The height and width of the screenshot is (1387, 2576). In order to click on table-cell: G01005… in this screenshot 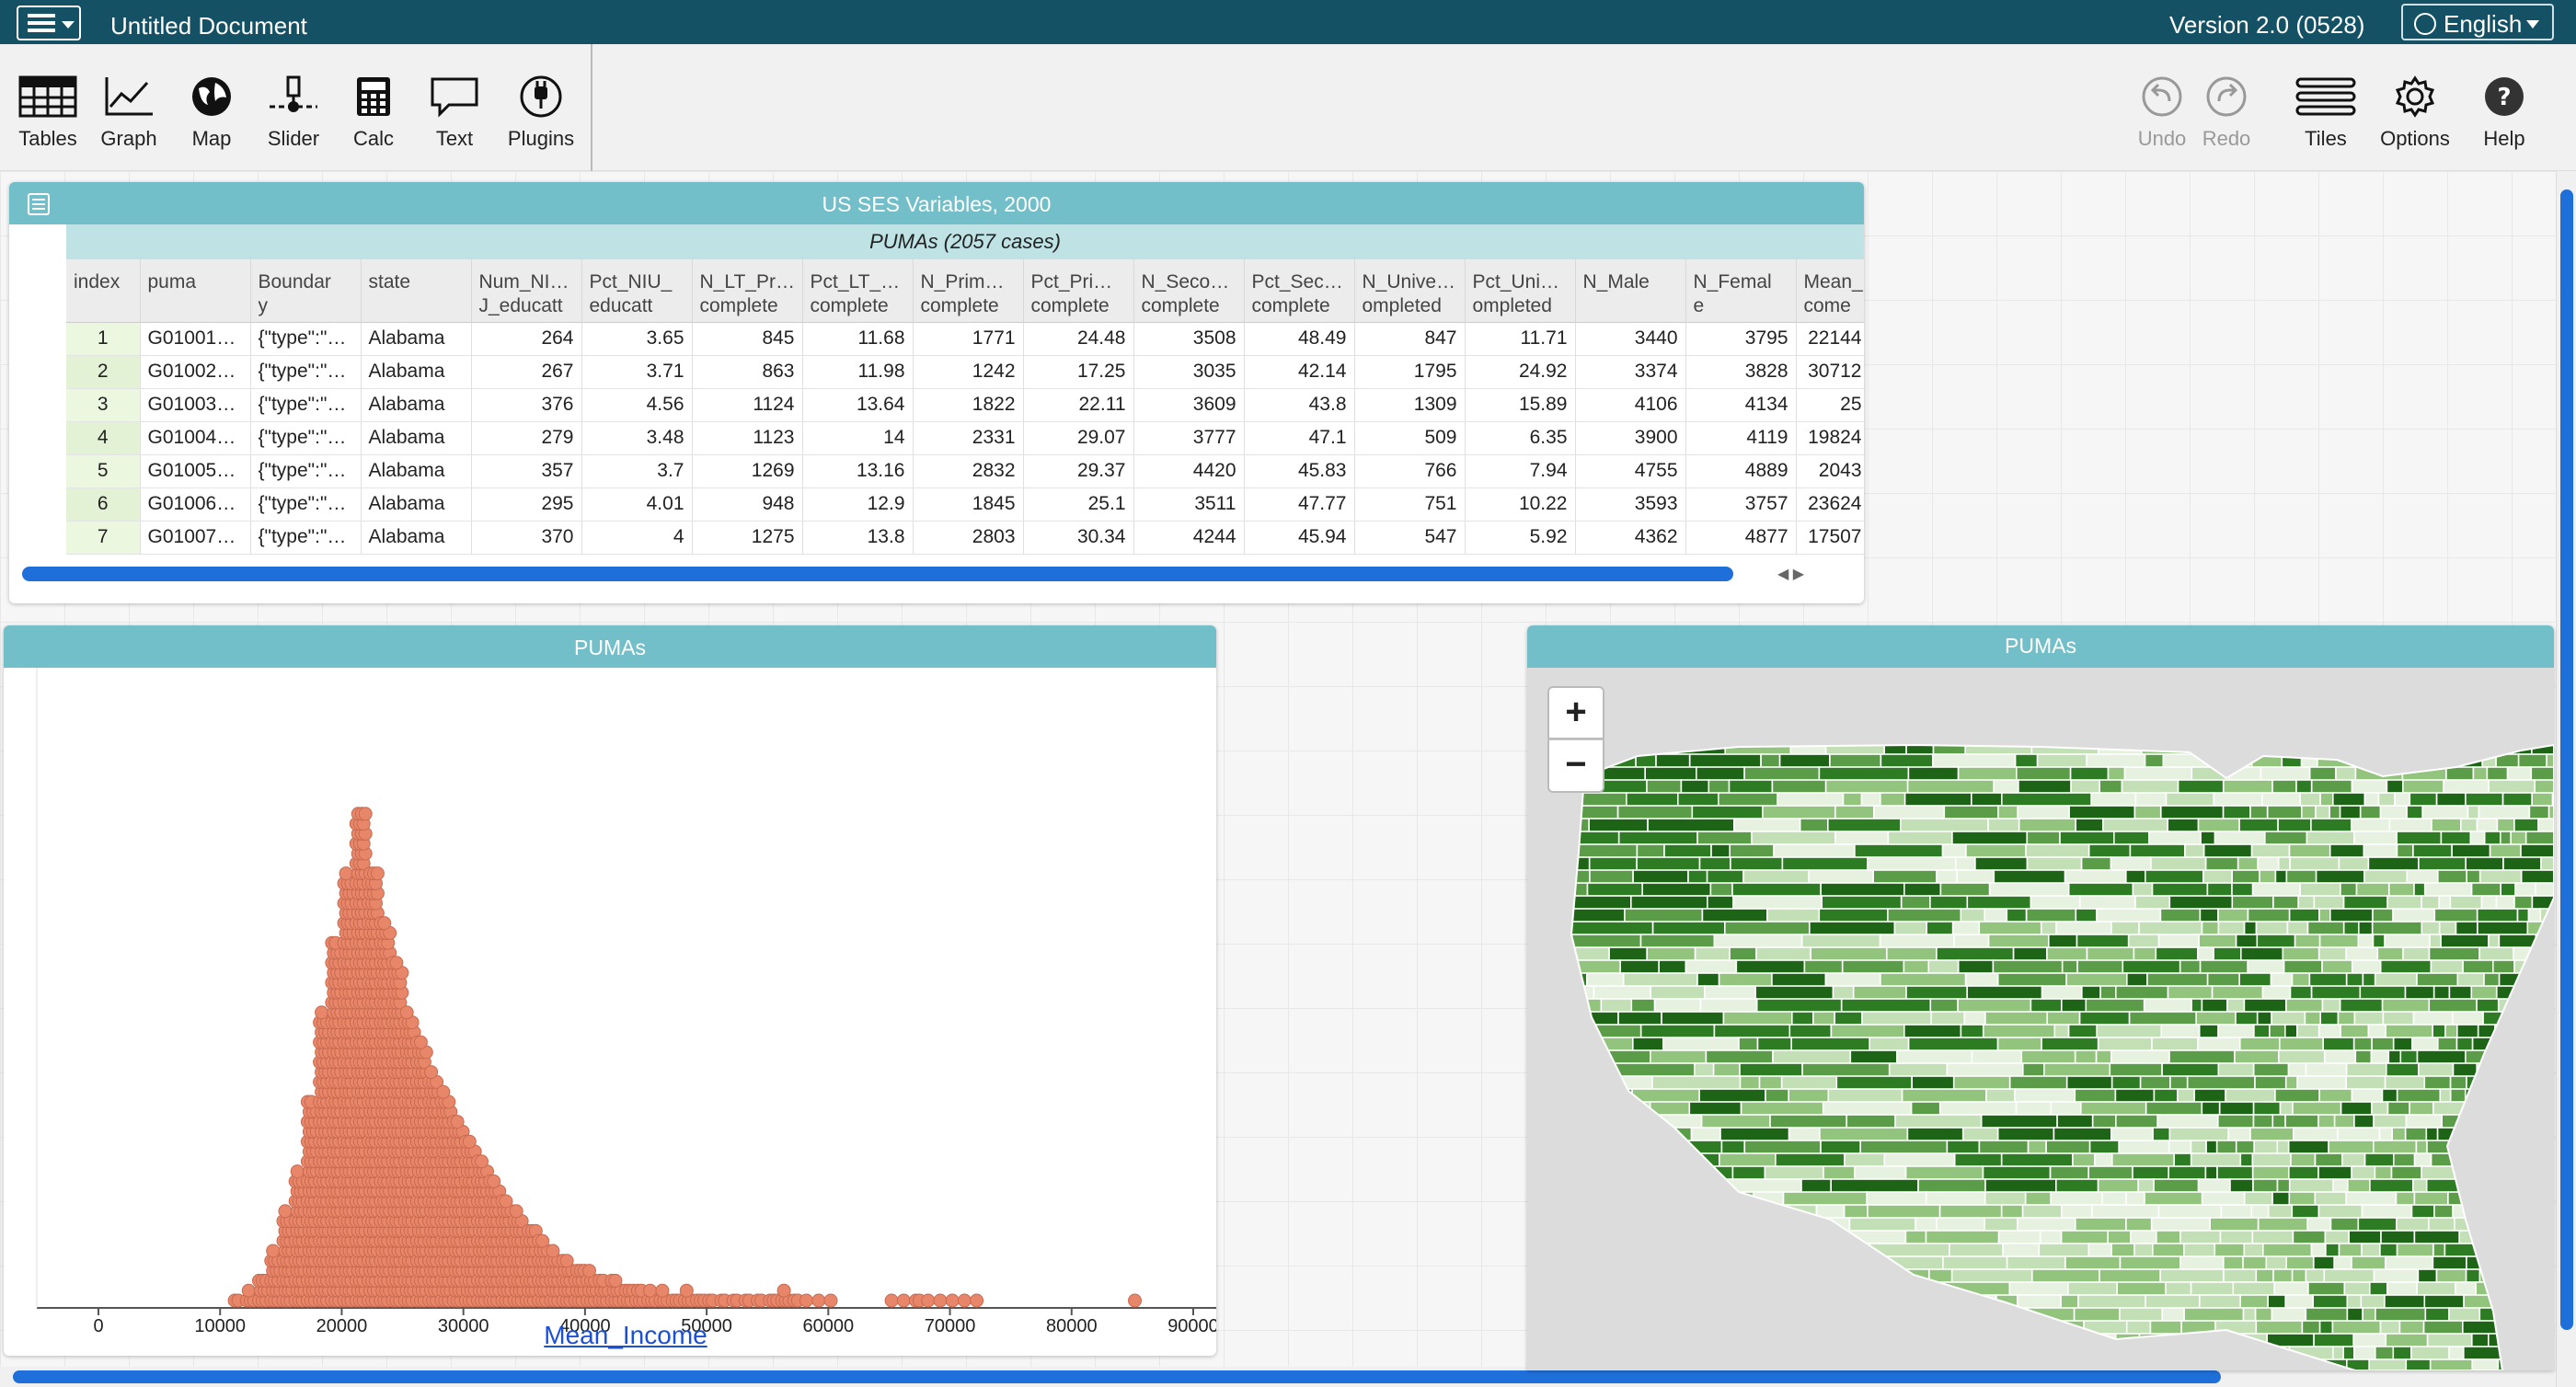, I will do `click(195, 471)`.